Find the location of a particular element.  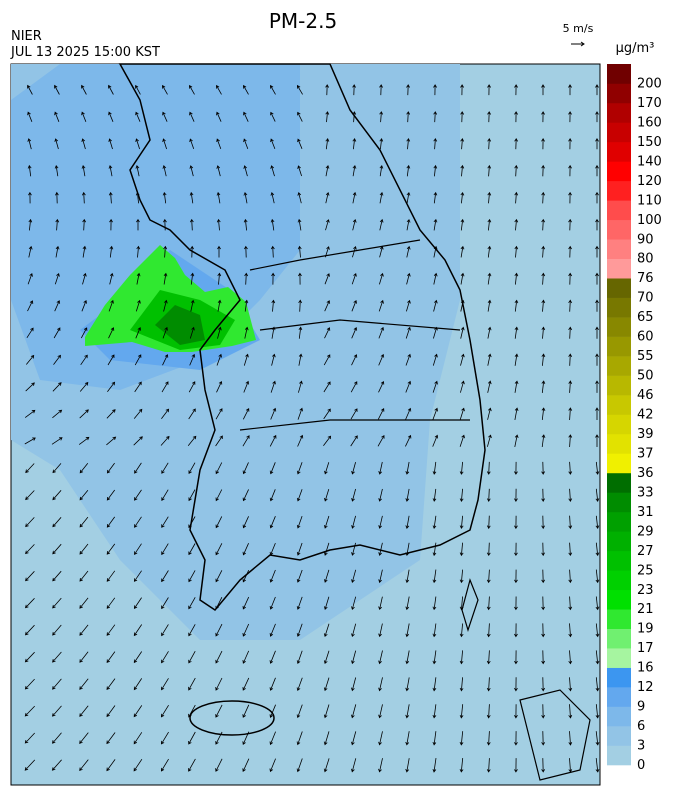

source: NIER is located at coordinates (26, 36).